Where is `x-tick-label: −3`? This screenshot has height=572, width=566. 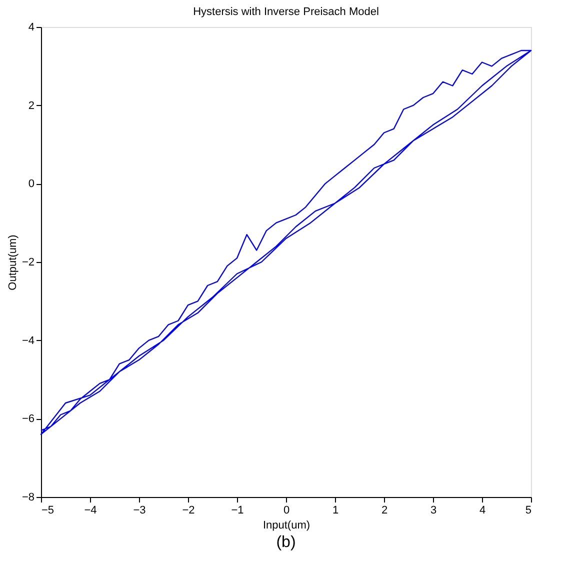 x-tick-label: −3 is located at coordinates (139, 510).